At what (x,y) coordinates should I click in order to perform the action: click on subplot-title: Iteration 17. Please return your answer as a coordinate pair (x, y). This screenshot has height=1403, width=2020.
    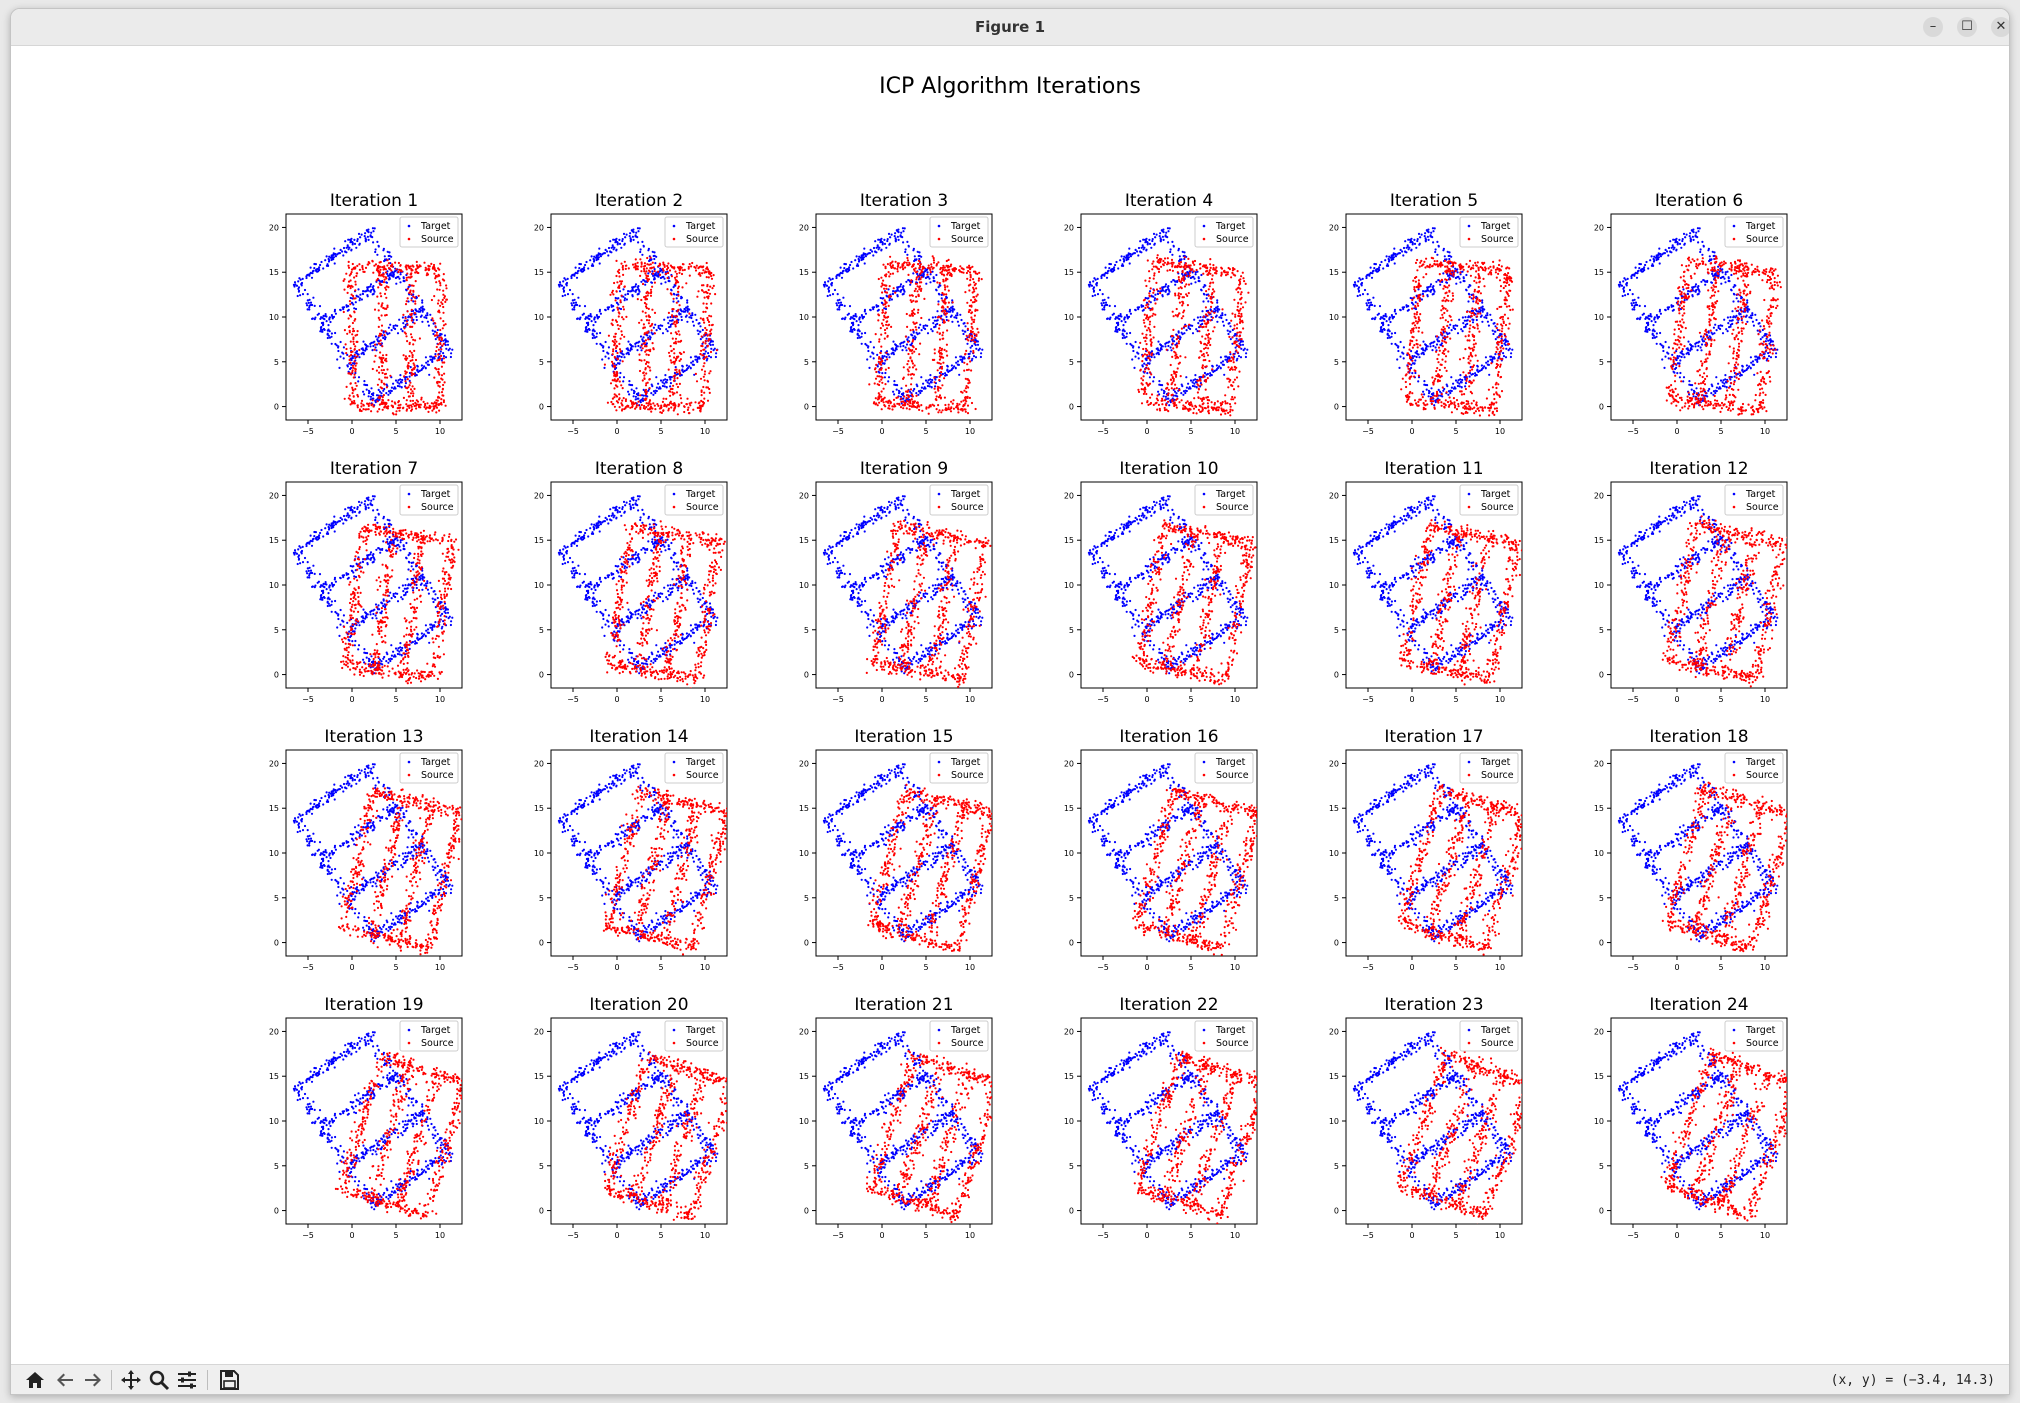
    Looking at the image, I should click on (1433, 737).